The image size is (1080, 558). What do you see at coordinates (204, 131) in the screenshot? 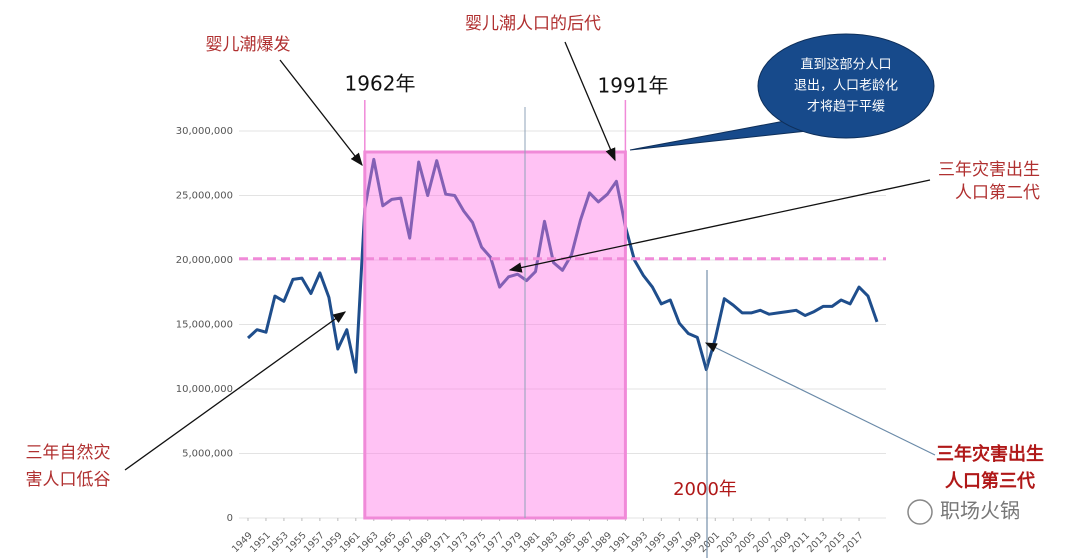
I see `y-tick-label: 30,000,000` at bounding box center [204, 131].